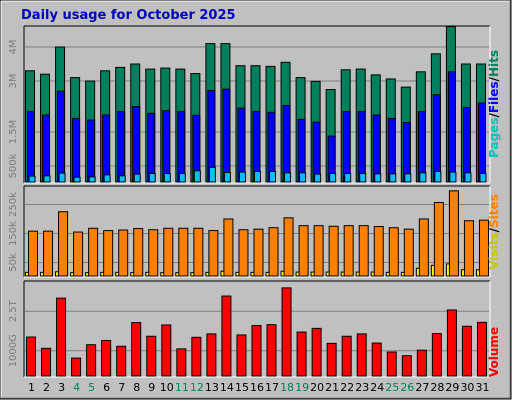 This screenshot has height=405, width=512. Describe the element at coordinates (13, 132) in the screenshot. I see `panel-1-y-tick-label: 1.5M` at that location.